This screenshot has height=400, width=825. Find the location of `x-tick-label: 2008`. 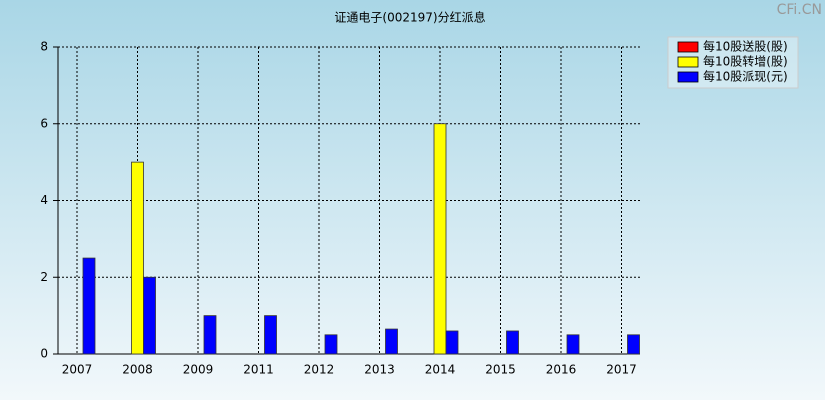

x-tick-label: 2008 is located at coordinates (137, 370).